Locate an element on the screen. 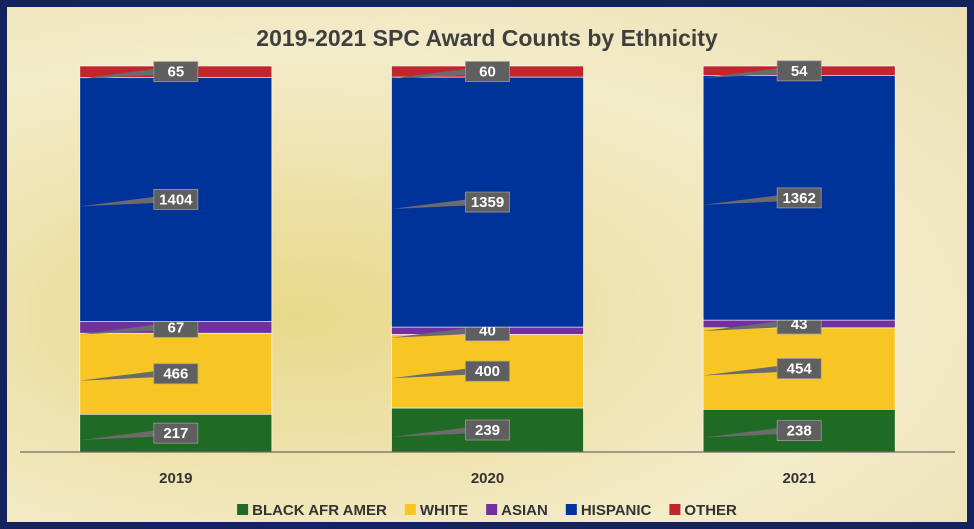 Image resolution: width=974 pixels, height=529 pixels. data-label: 54 is located at coordinates (799, 71).